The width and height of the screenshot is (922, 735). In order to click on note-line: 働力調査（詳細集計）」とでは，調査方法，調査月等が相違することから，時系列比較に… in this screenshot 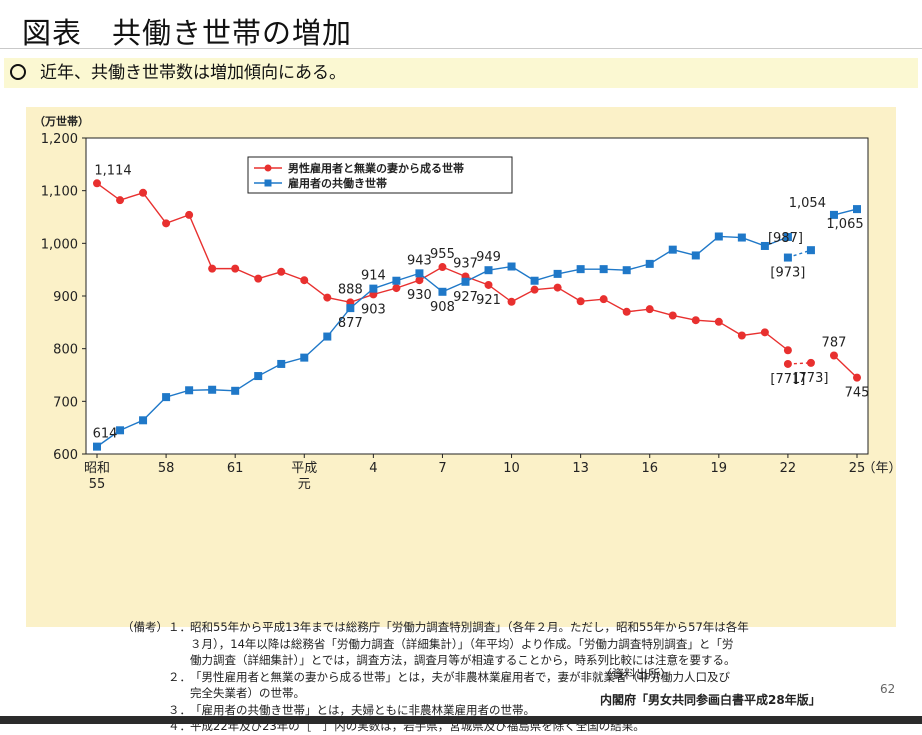, I will do `click(435, 660)`.